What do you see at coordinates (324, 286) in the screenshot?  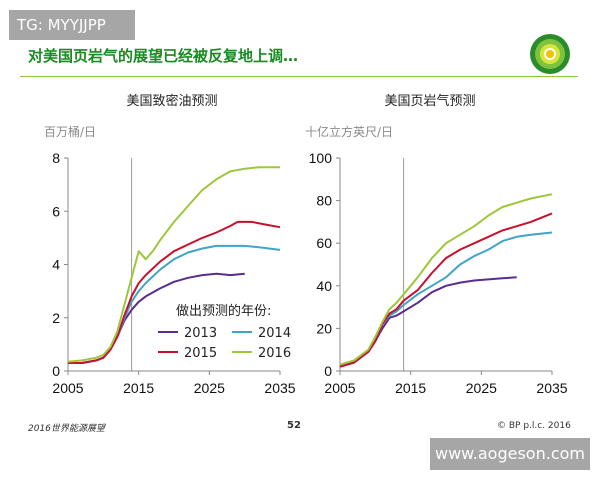 I see `y-tick-label: 40` at bounding box center [324, 286].